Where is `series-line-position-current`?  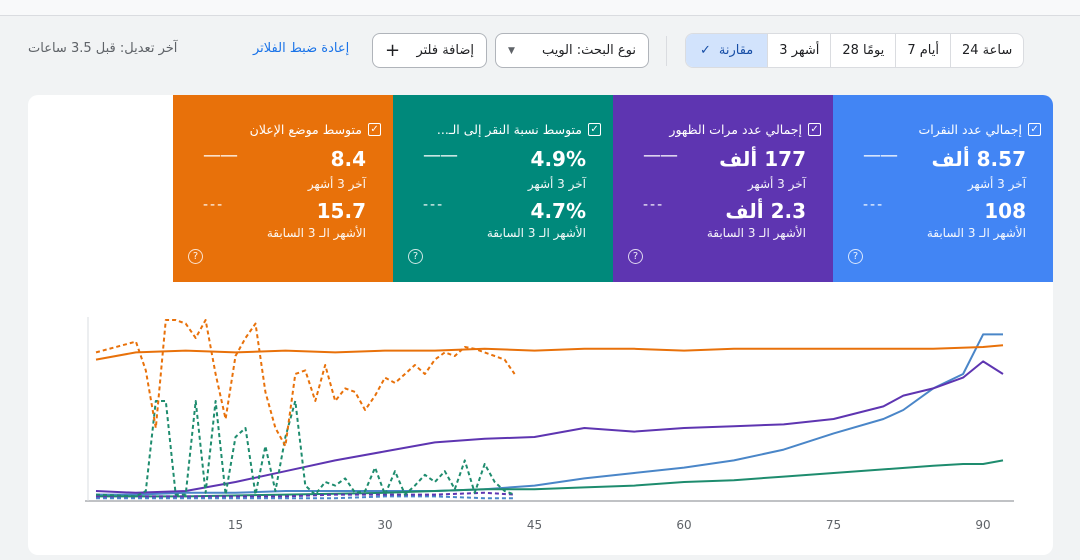 series-line-position-current is located at coordinates (549, 352).